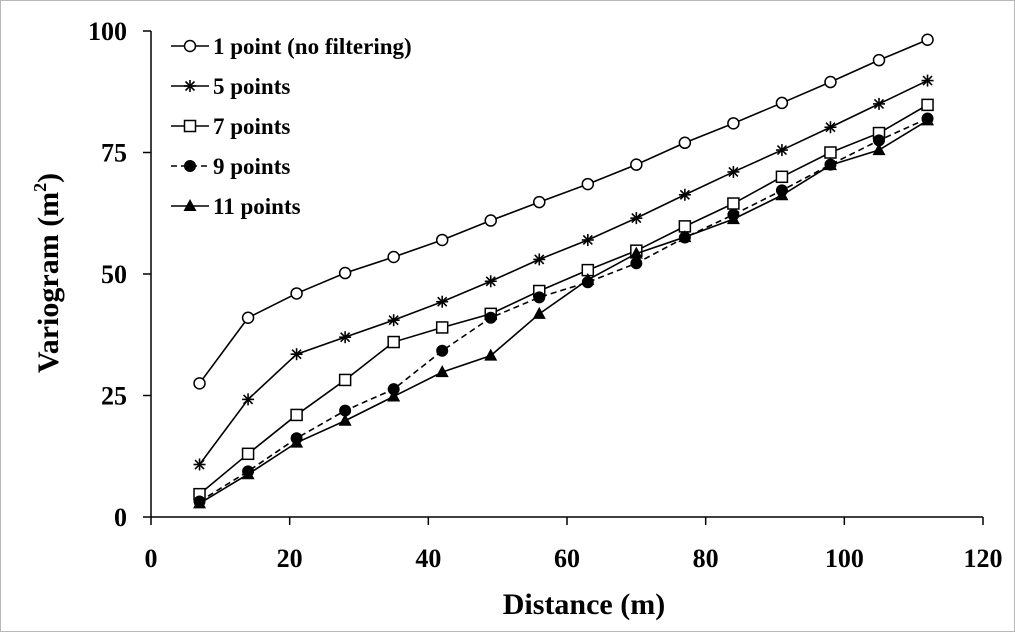 This screenshot has height=632, width=1015. I want to click on legend-label: 1 point (no filtering), so click(312, 46).